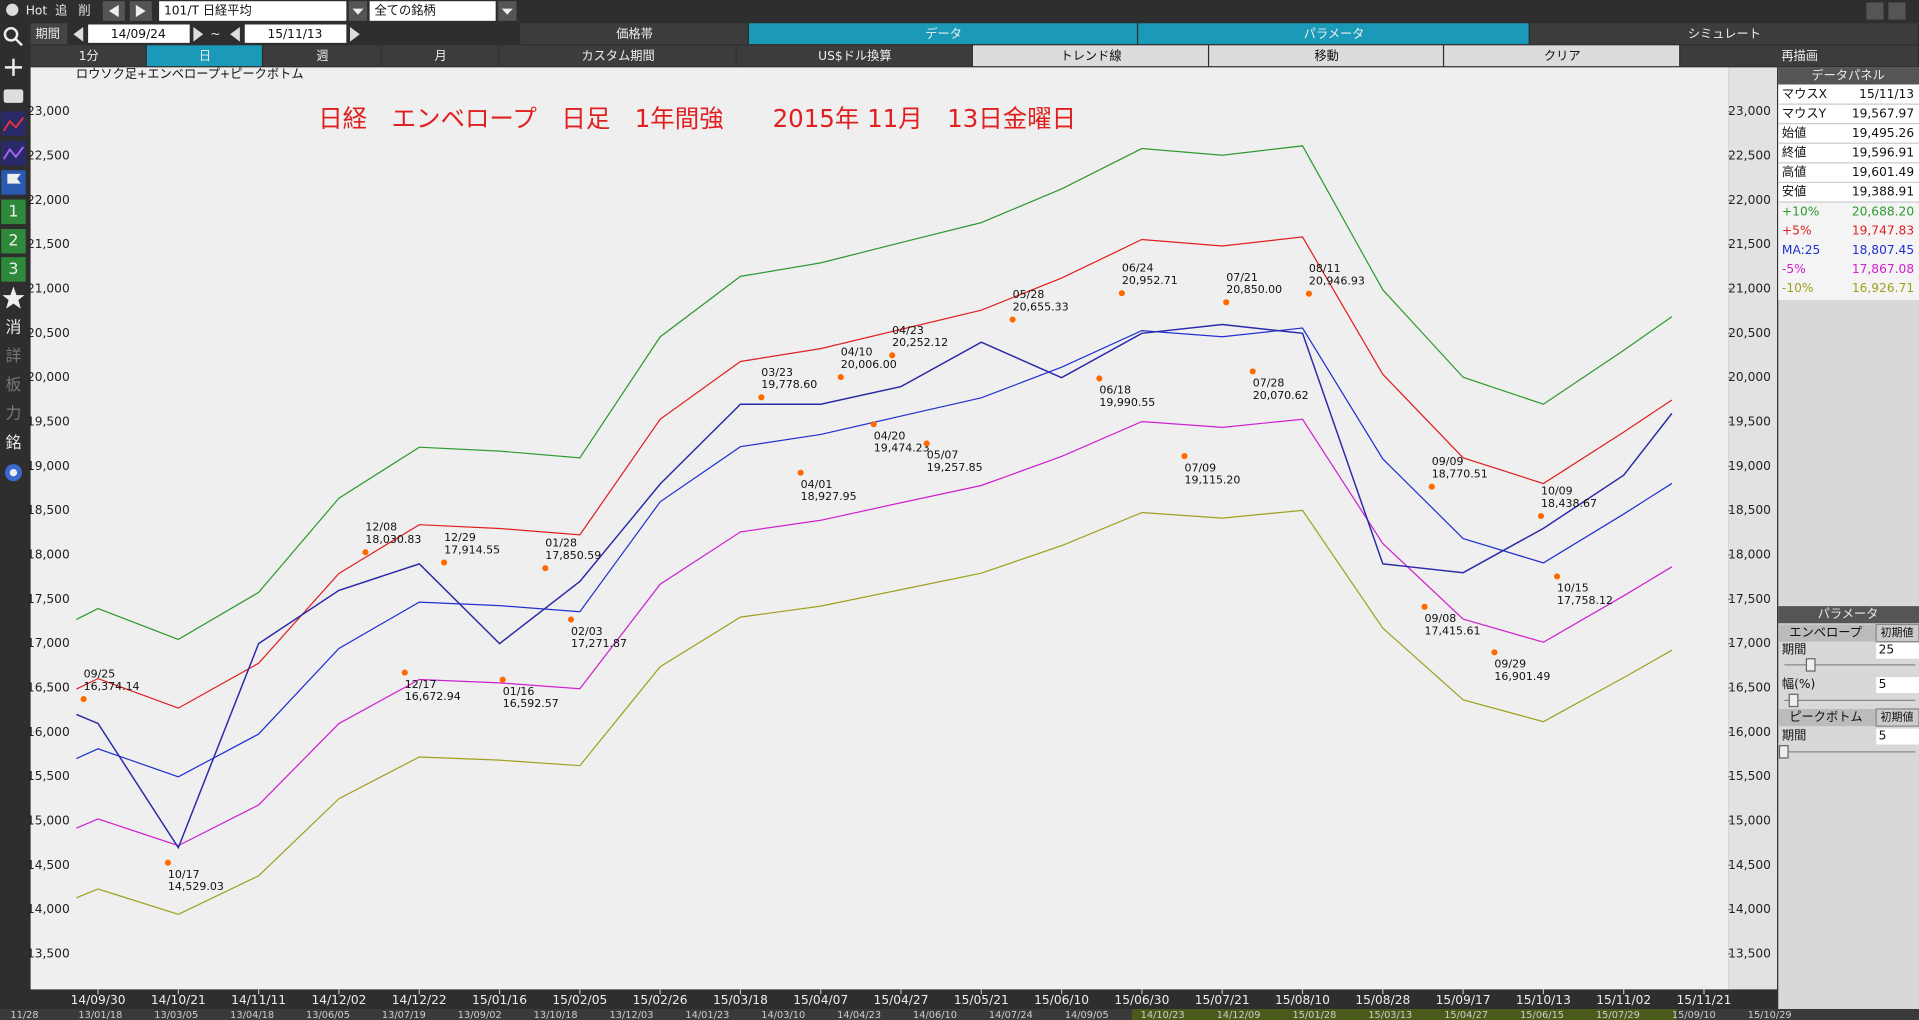 The height and width of the screenshot is (1020, 1919). I want to click on peak-slider-thumb, so click(1783, 752).